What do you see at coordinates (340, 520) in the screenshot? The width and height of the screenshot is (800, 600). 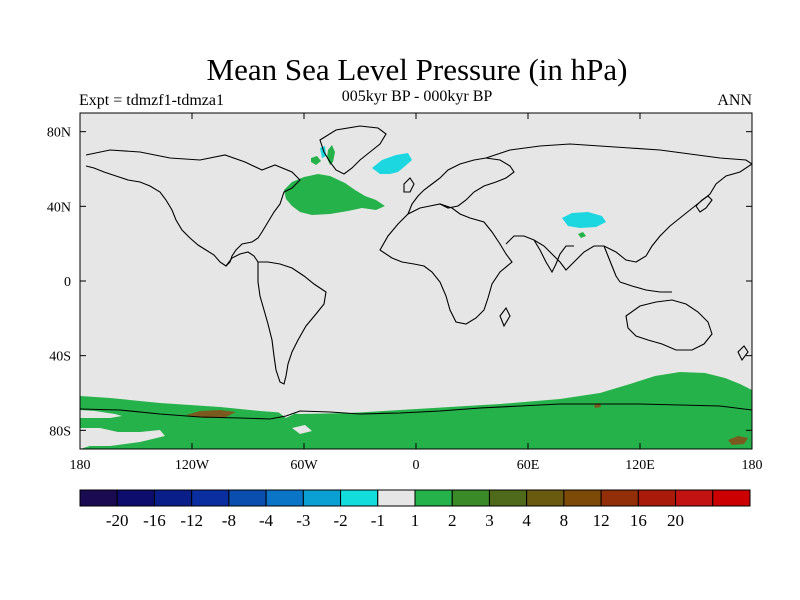 I see `colorbar-label: -2` at bounding box center [340, 520].